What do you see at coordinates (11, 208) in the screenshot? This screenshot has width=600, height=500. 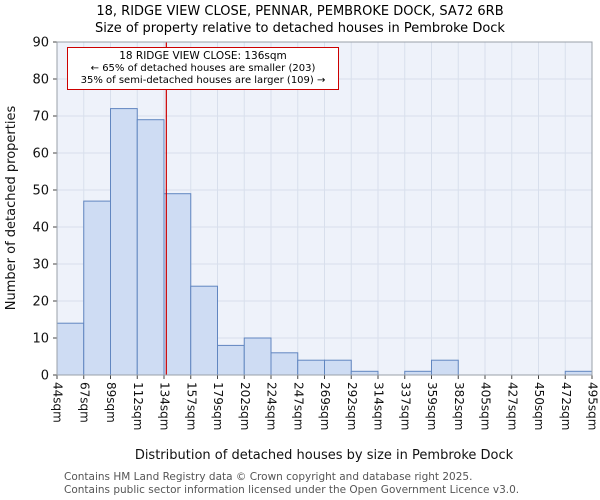 I see `y-axis-title: Number of detached properties` at bounding box center [11, 208].